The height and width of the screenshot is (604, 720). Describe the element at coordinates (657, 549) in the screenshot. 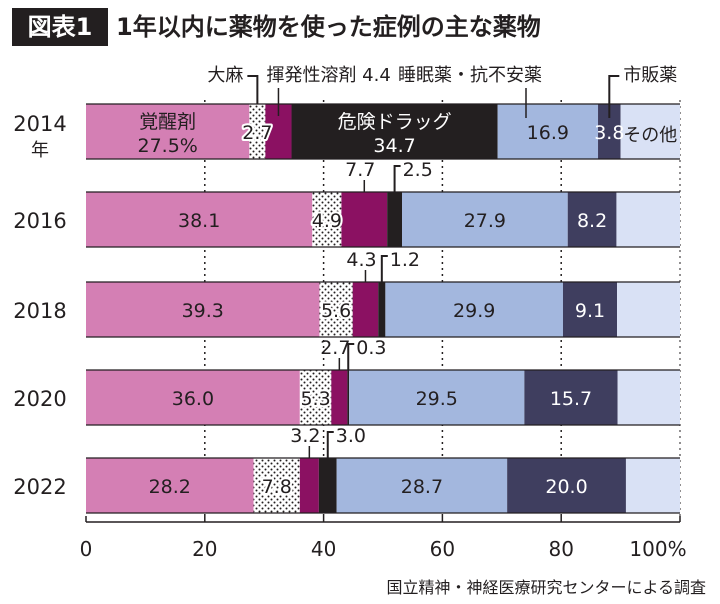

I see `x-tick-label: 100%` at that location.